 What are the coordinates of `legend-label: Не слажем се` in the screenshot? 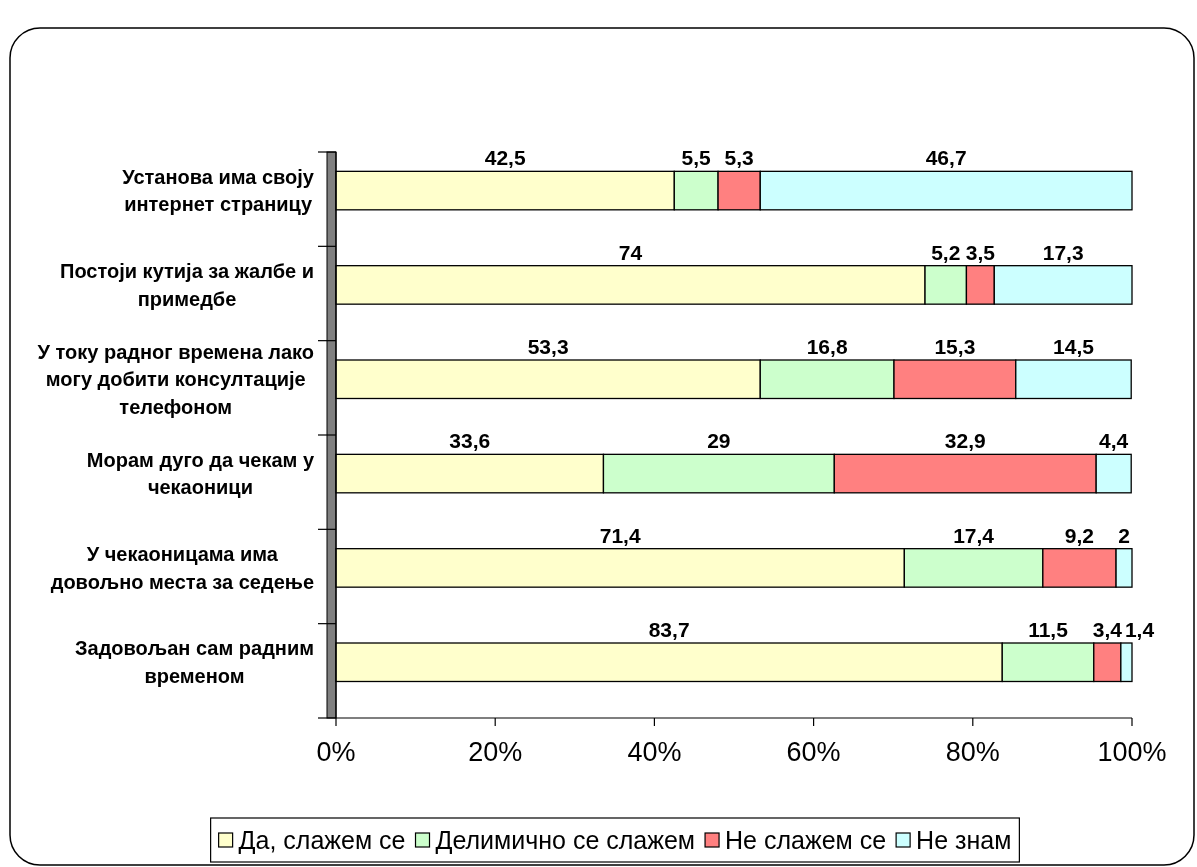 It's located at (806, 840).